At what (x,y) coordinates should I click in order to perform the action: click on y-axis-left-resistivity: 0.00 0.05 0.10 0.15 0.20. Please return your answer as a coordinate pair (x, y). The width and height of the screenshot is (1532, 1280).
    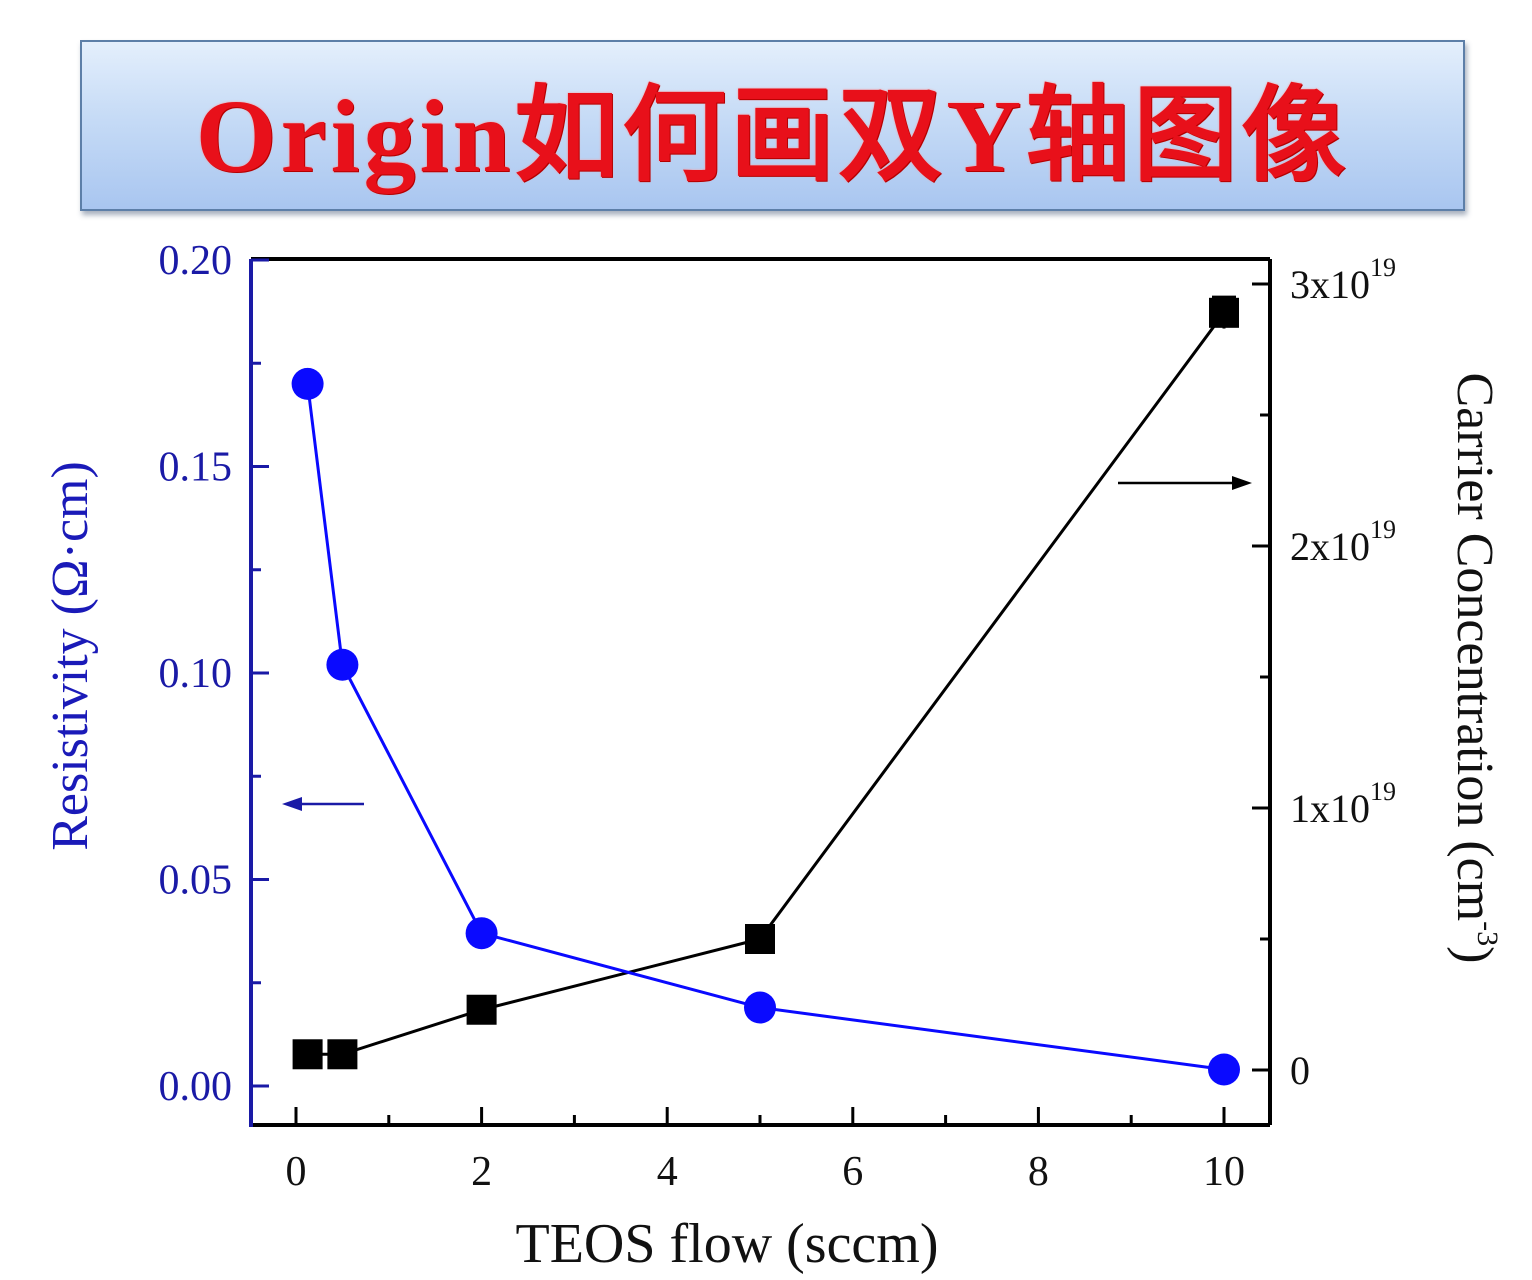
    Looking at the image, I should click on (214, 674).